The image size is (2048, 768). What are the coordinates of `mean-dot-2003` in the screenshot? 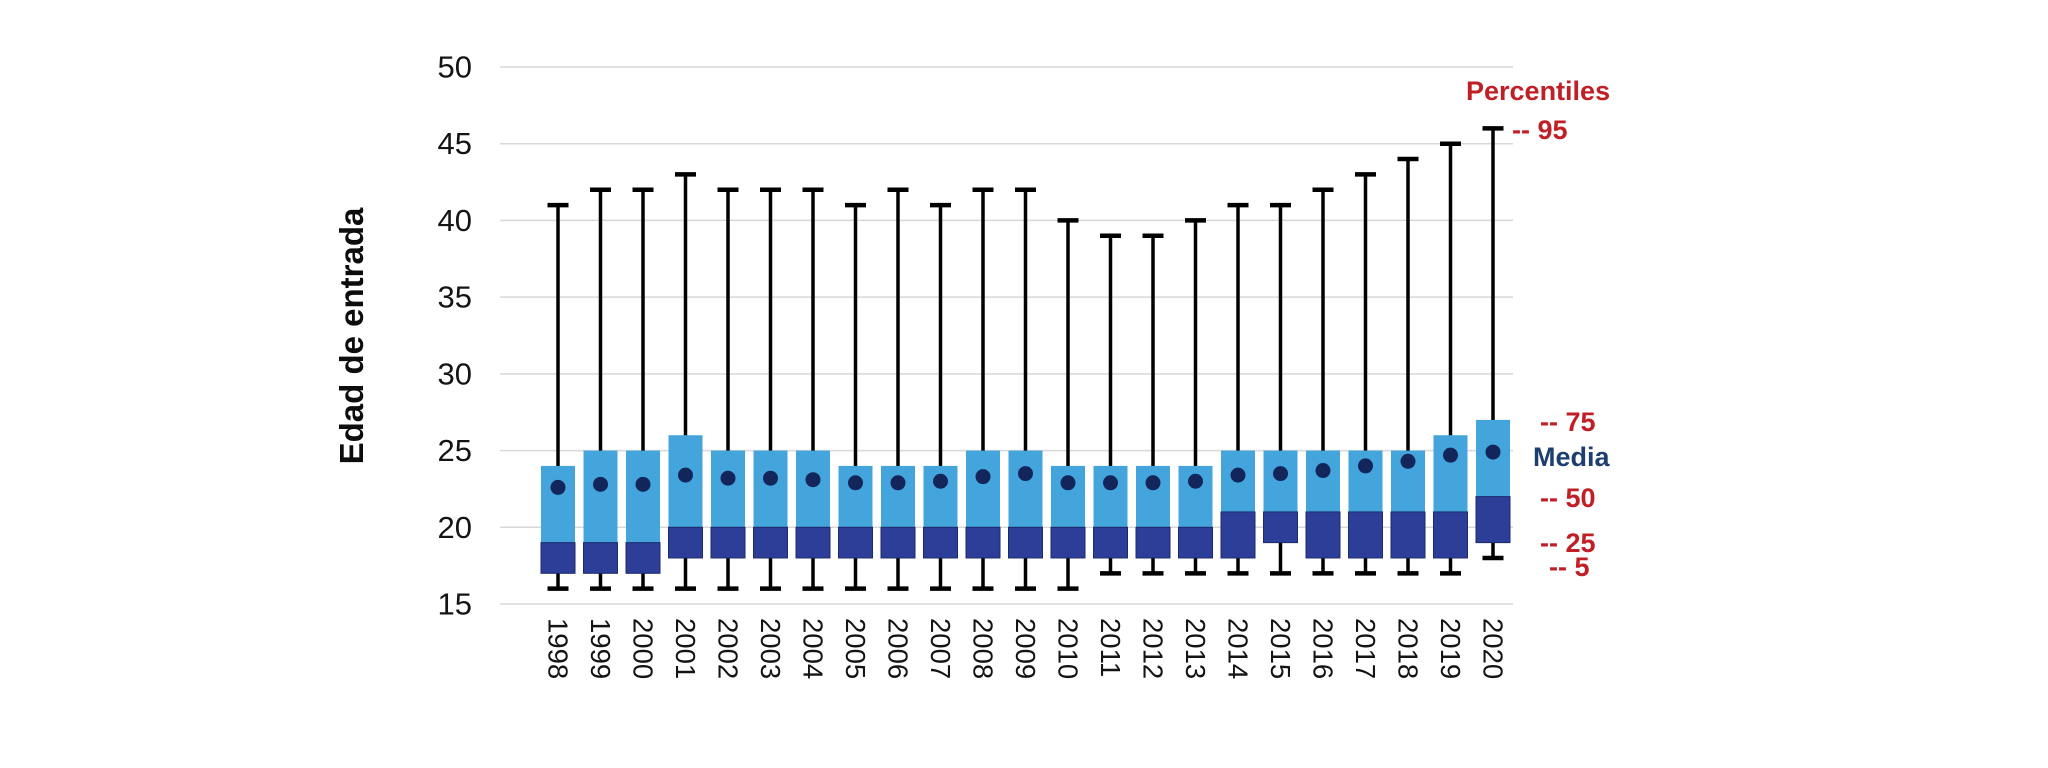 It's located at (770, 478).